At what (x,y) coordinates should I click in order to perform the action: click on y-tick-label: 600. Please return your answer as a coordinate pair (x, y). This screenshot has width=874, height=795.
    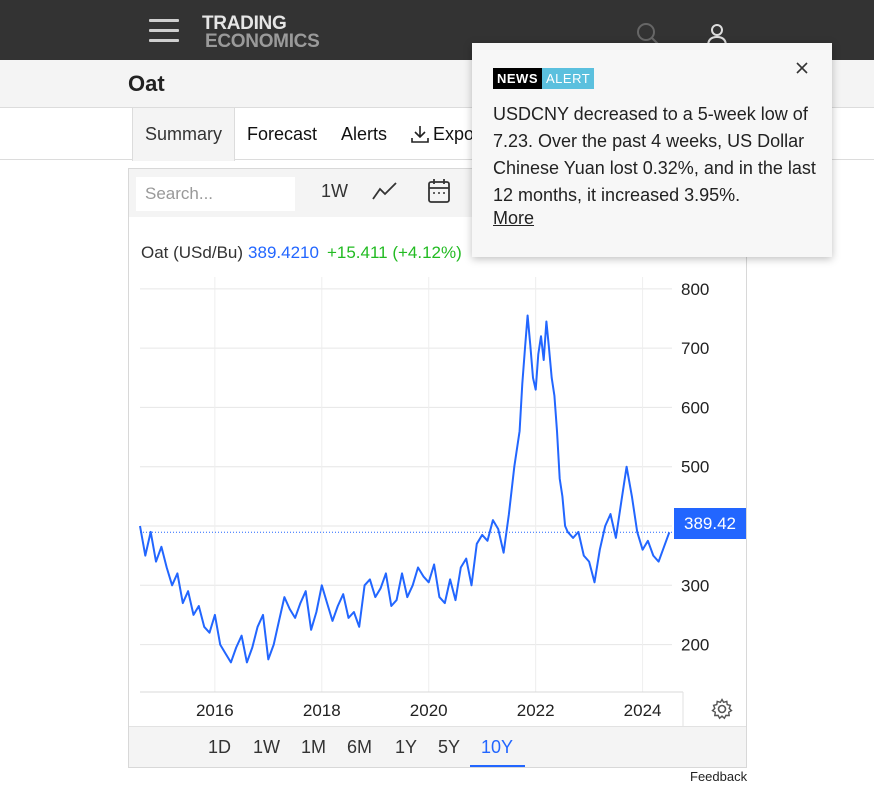
    Looking at the image, I should click on (695, 407).